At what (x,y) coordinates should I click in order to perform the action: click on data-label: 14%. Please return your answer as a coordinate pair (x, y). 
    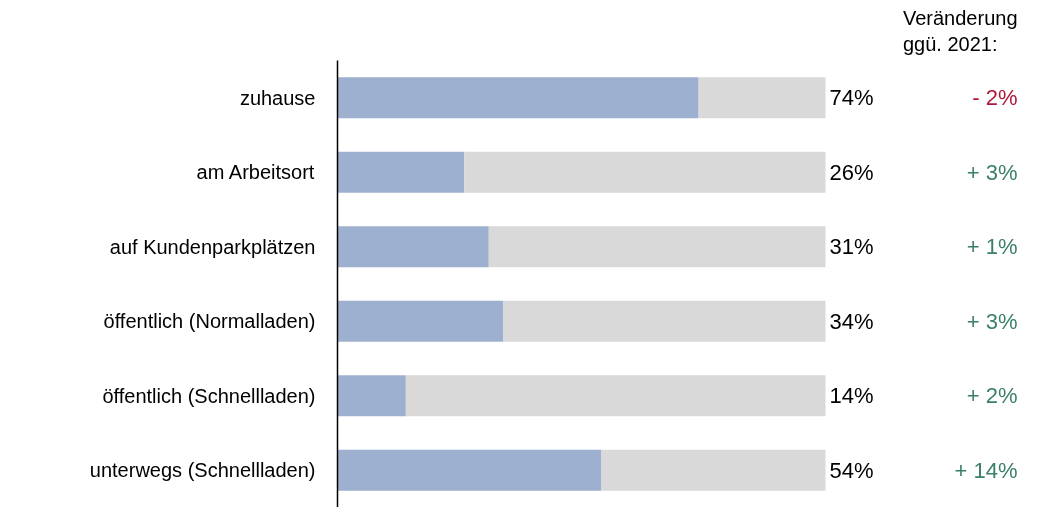
    Looking at the image, I should click on (851, 396).